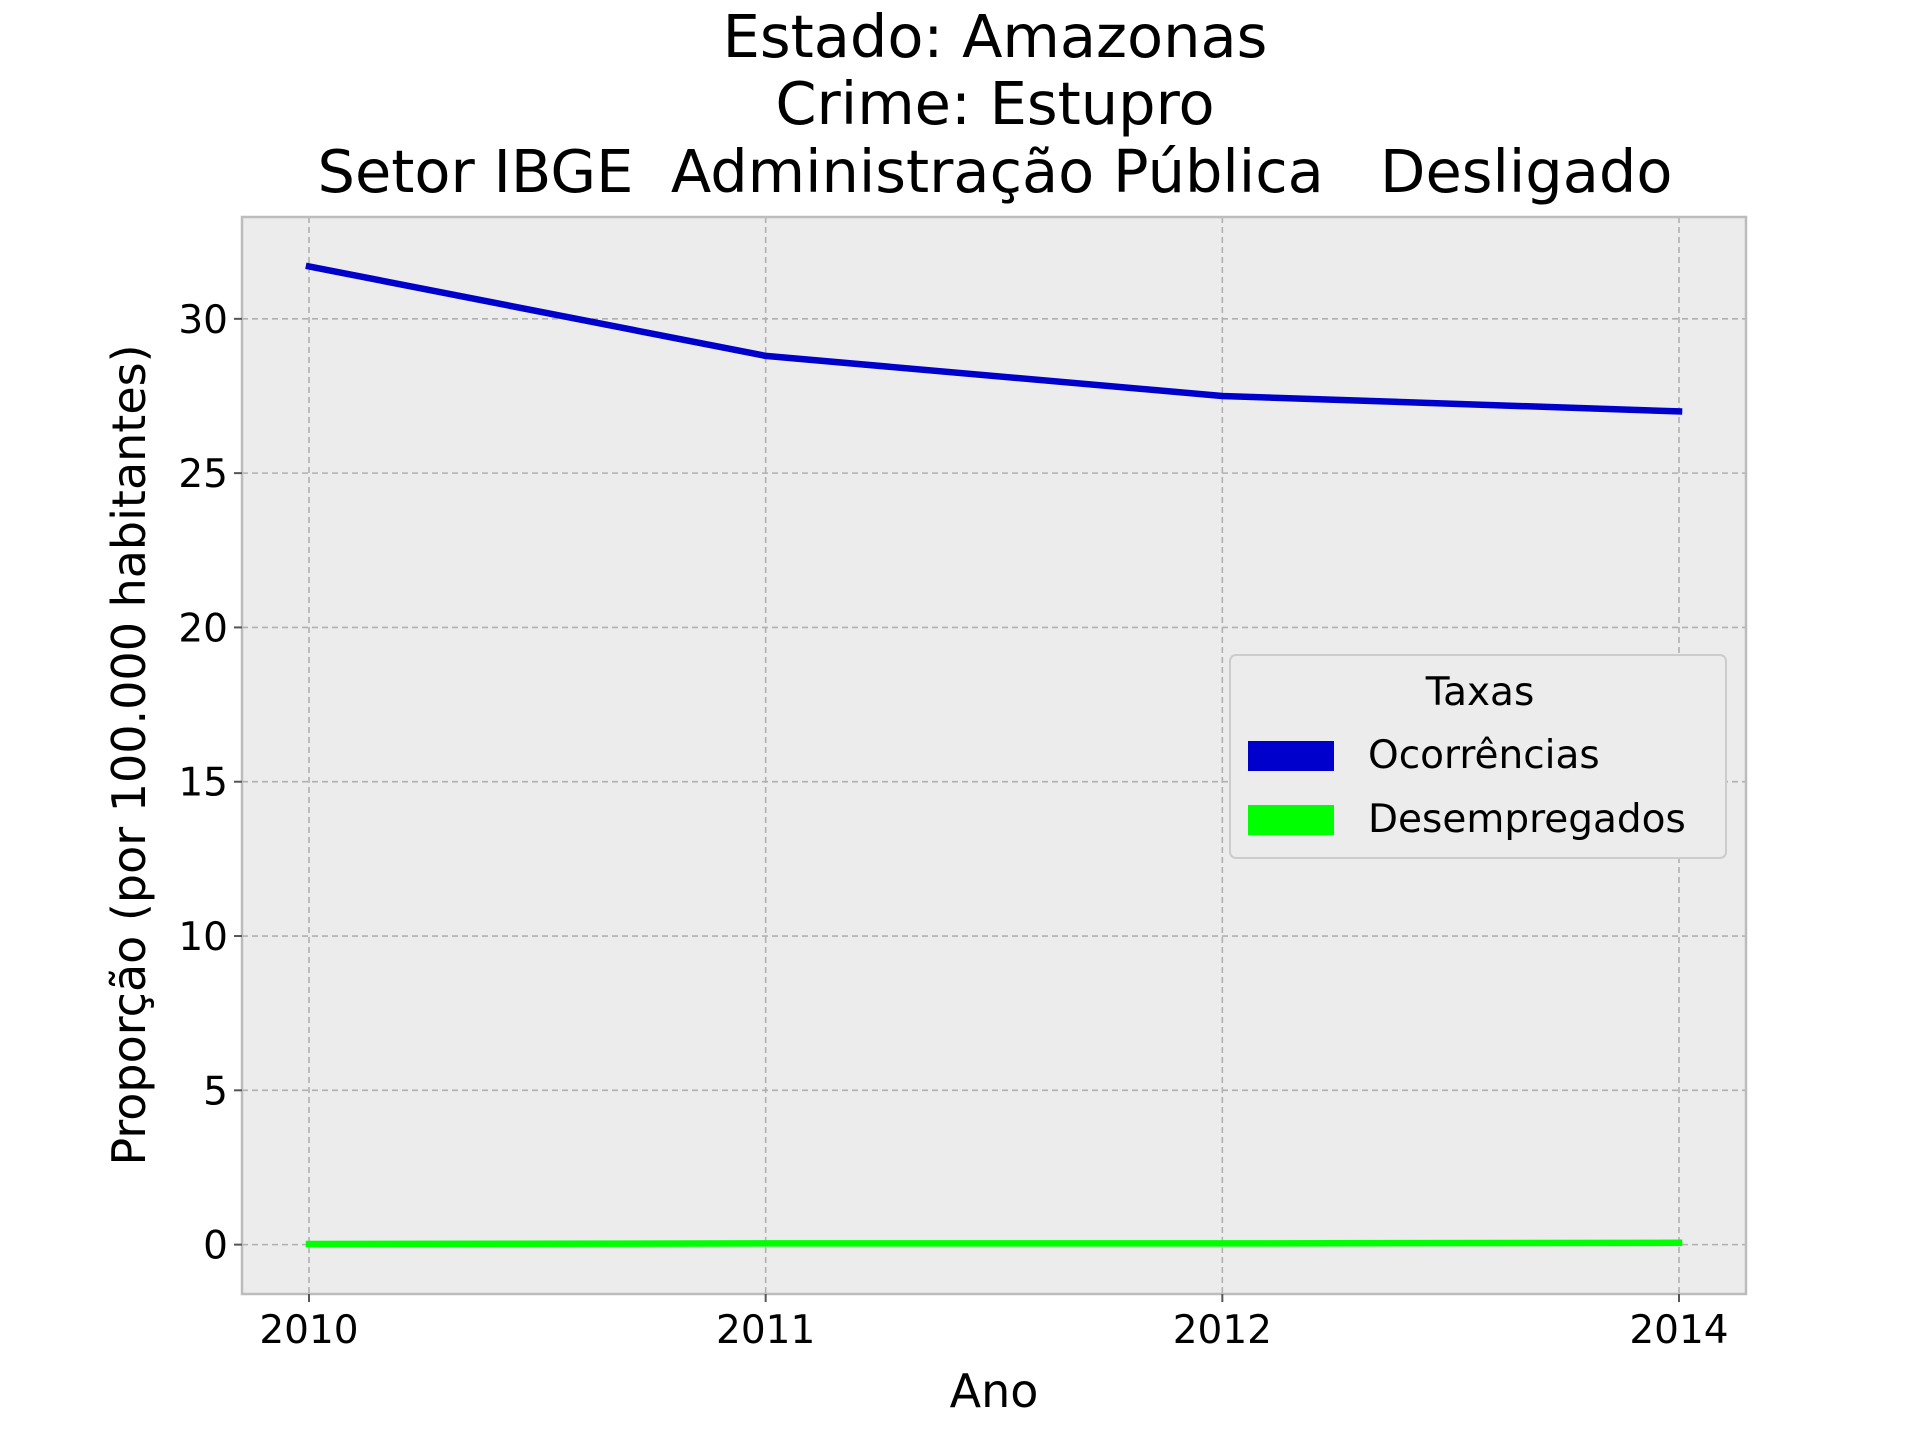  Describe the element at coordinates (994, 1391) in the screenshot. I see `x-axis-label: Ano` at that location.